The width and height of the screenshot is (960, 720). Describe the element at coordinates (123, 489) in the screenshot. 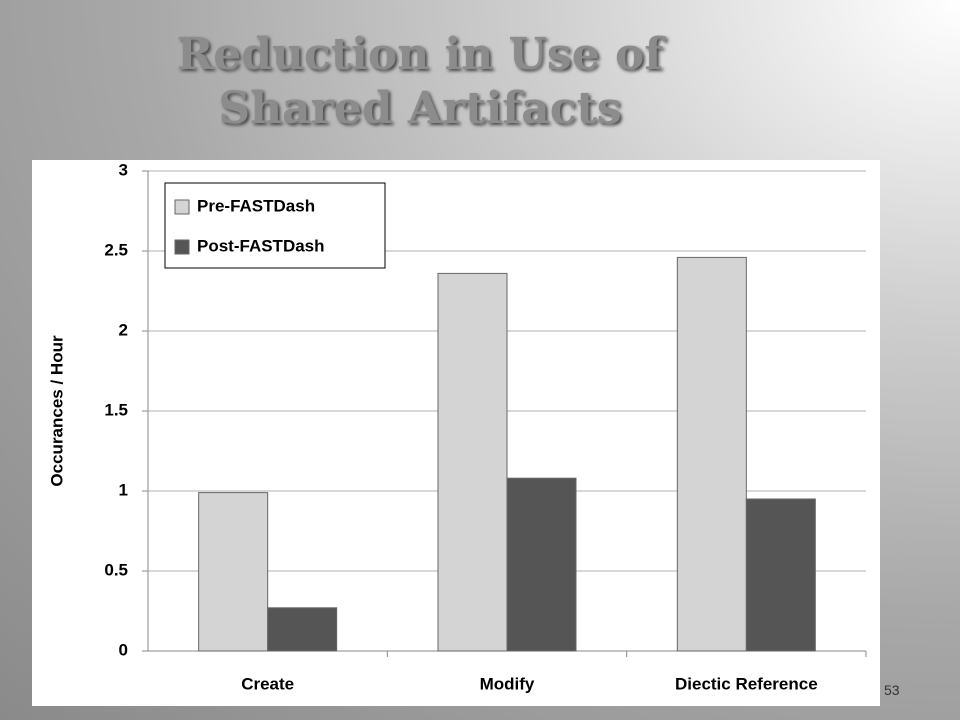

I see `y-tick-label: 1` at that location.